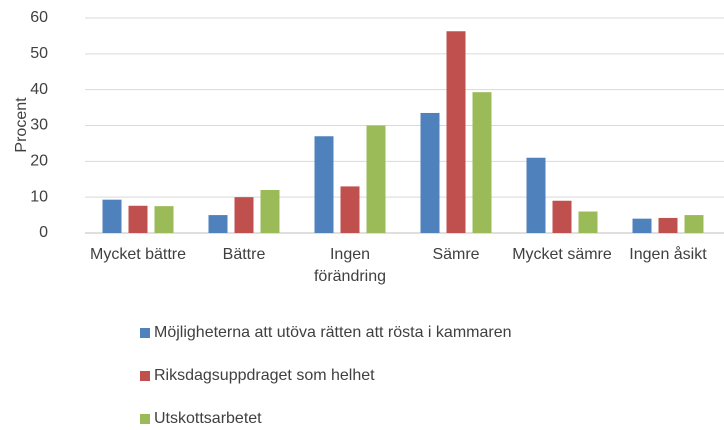  I want to click on y-tick-label: 40, so click(39, 89).